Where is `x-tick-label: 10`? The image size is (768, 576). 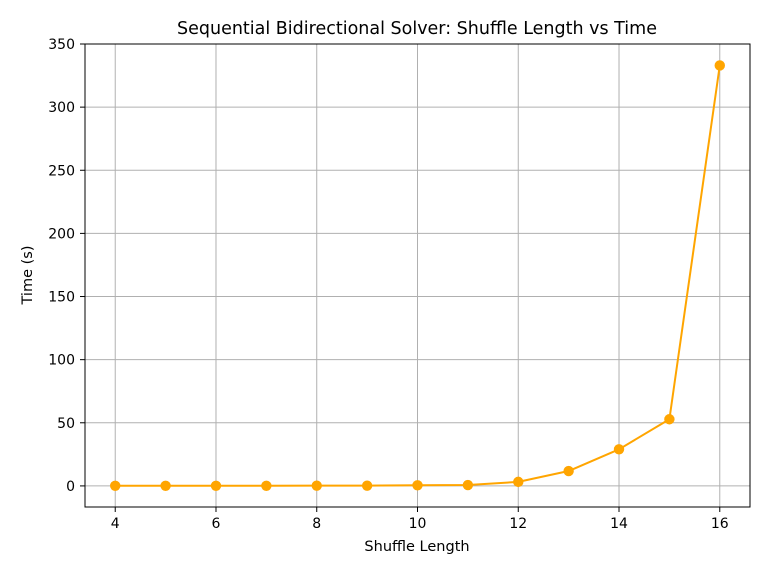
x-tick-label: 10 is located at coordinates (418, 524).